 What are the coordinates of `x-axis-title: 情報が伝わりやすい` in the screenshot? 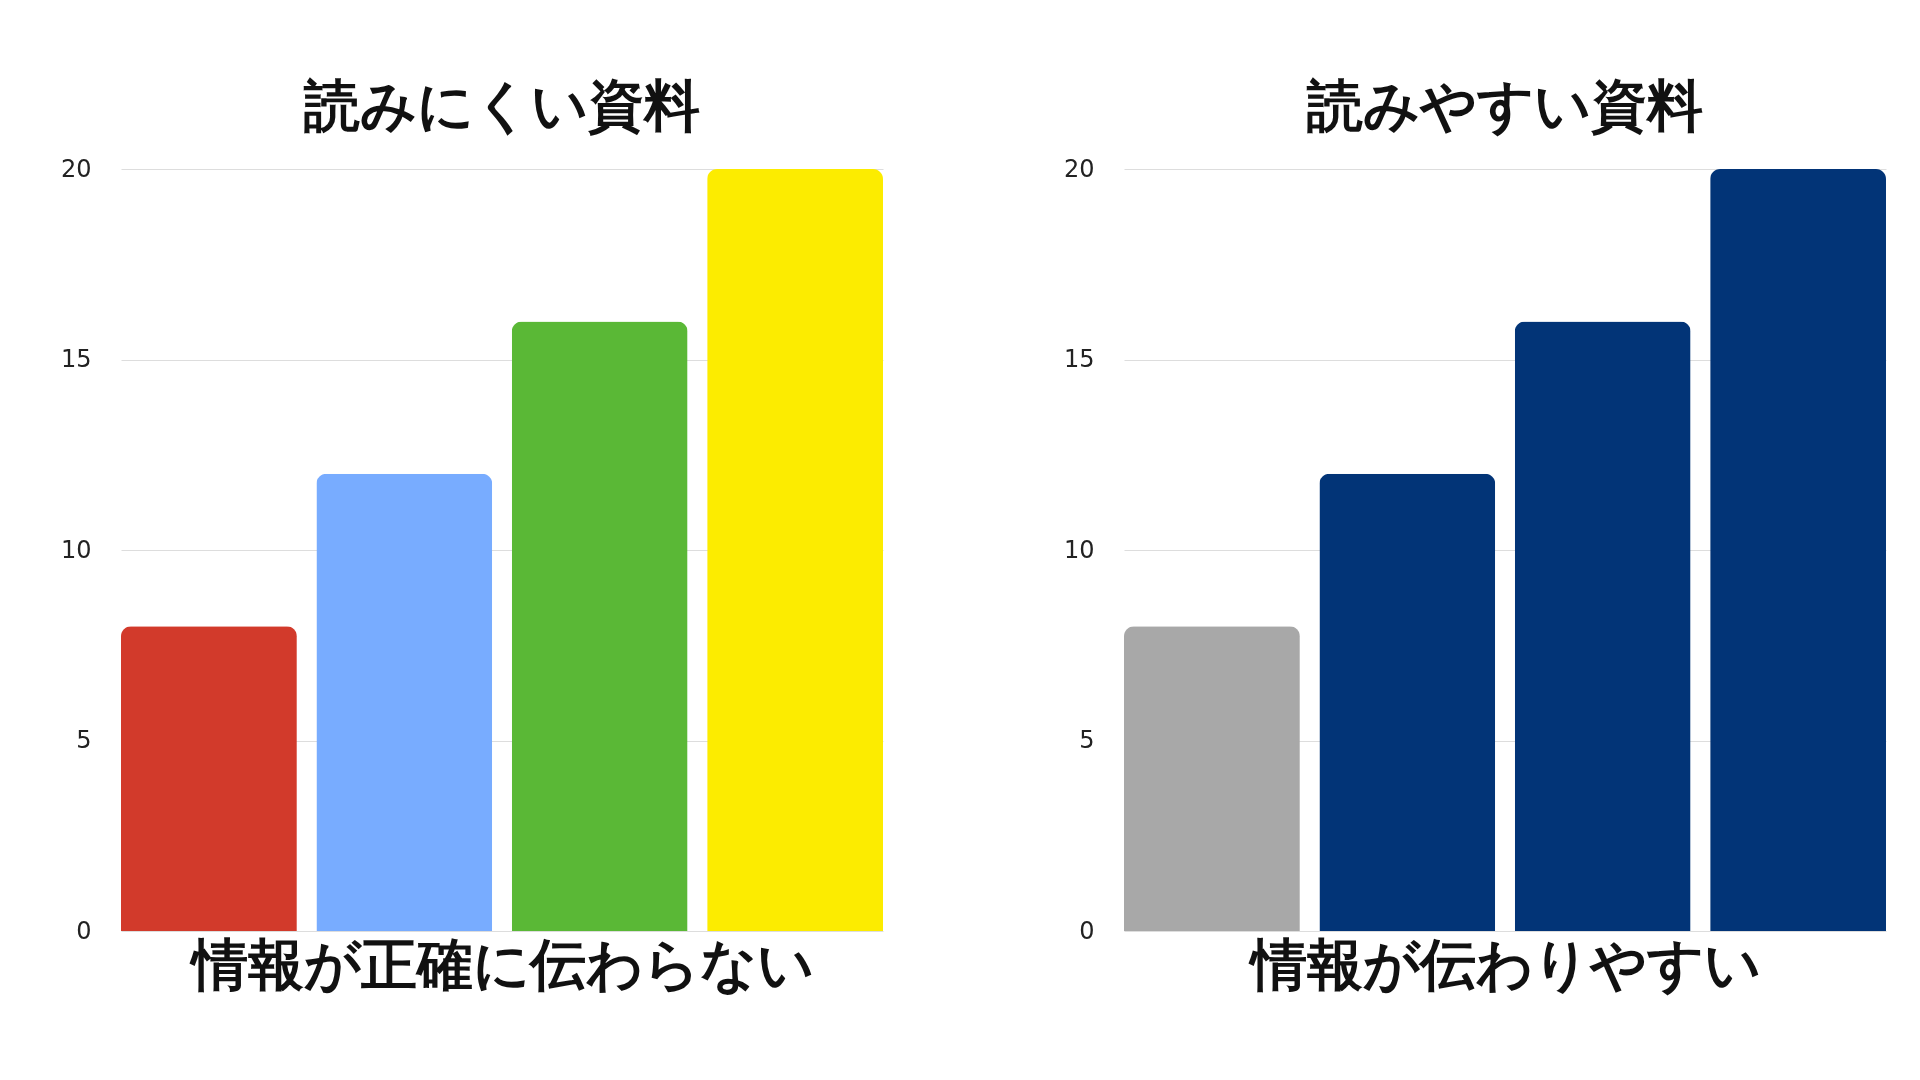 It's located at (1504, 964).